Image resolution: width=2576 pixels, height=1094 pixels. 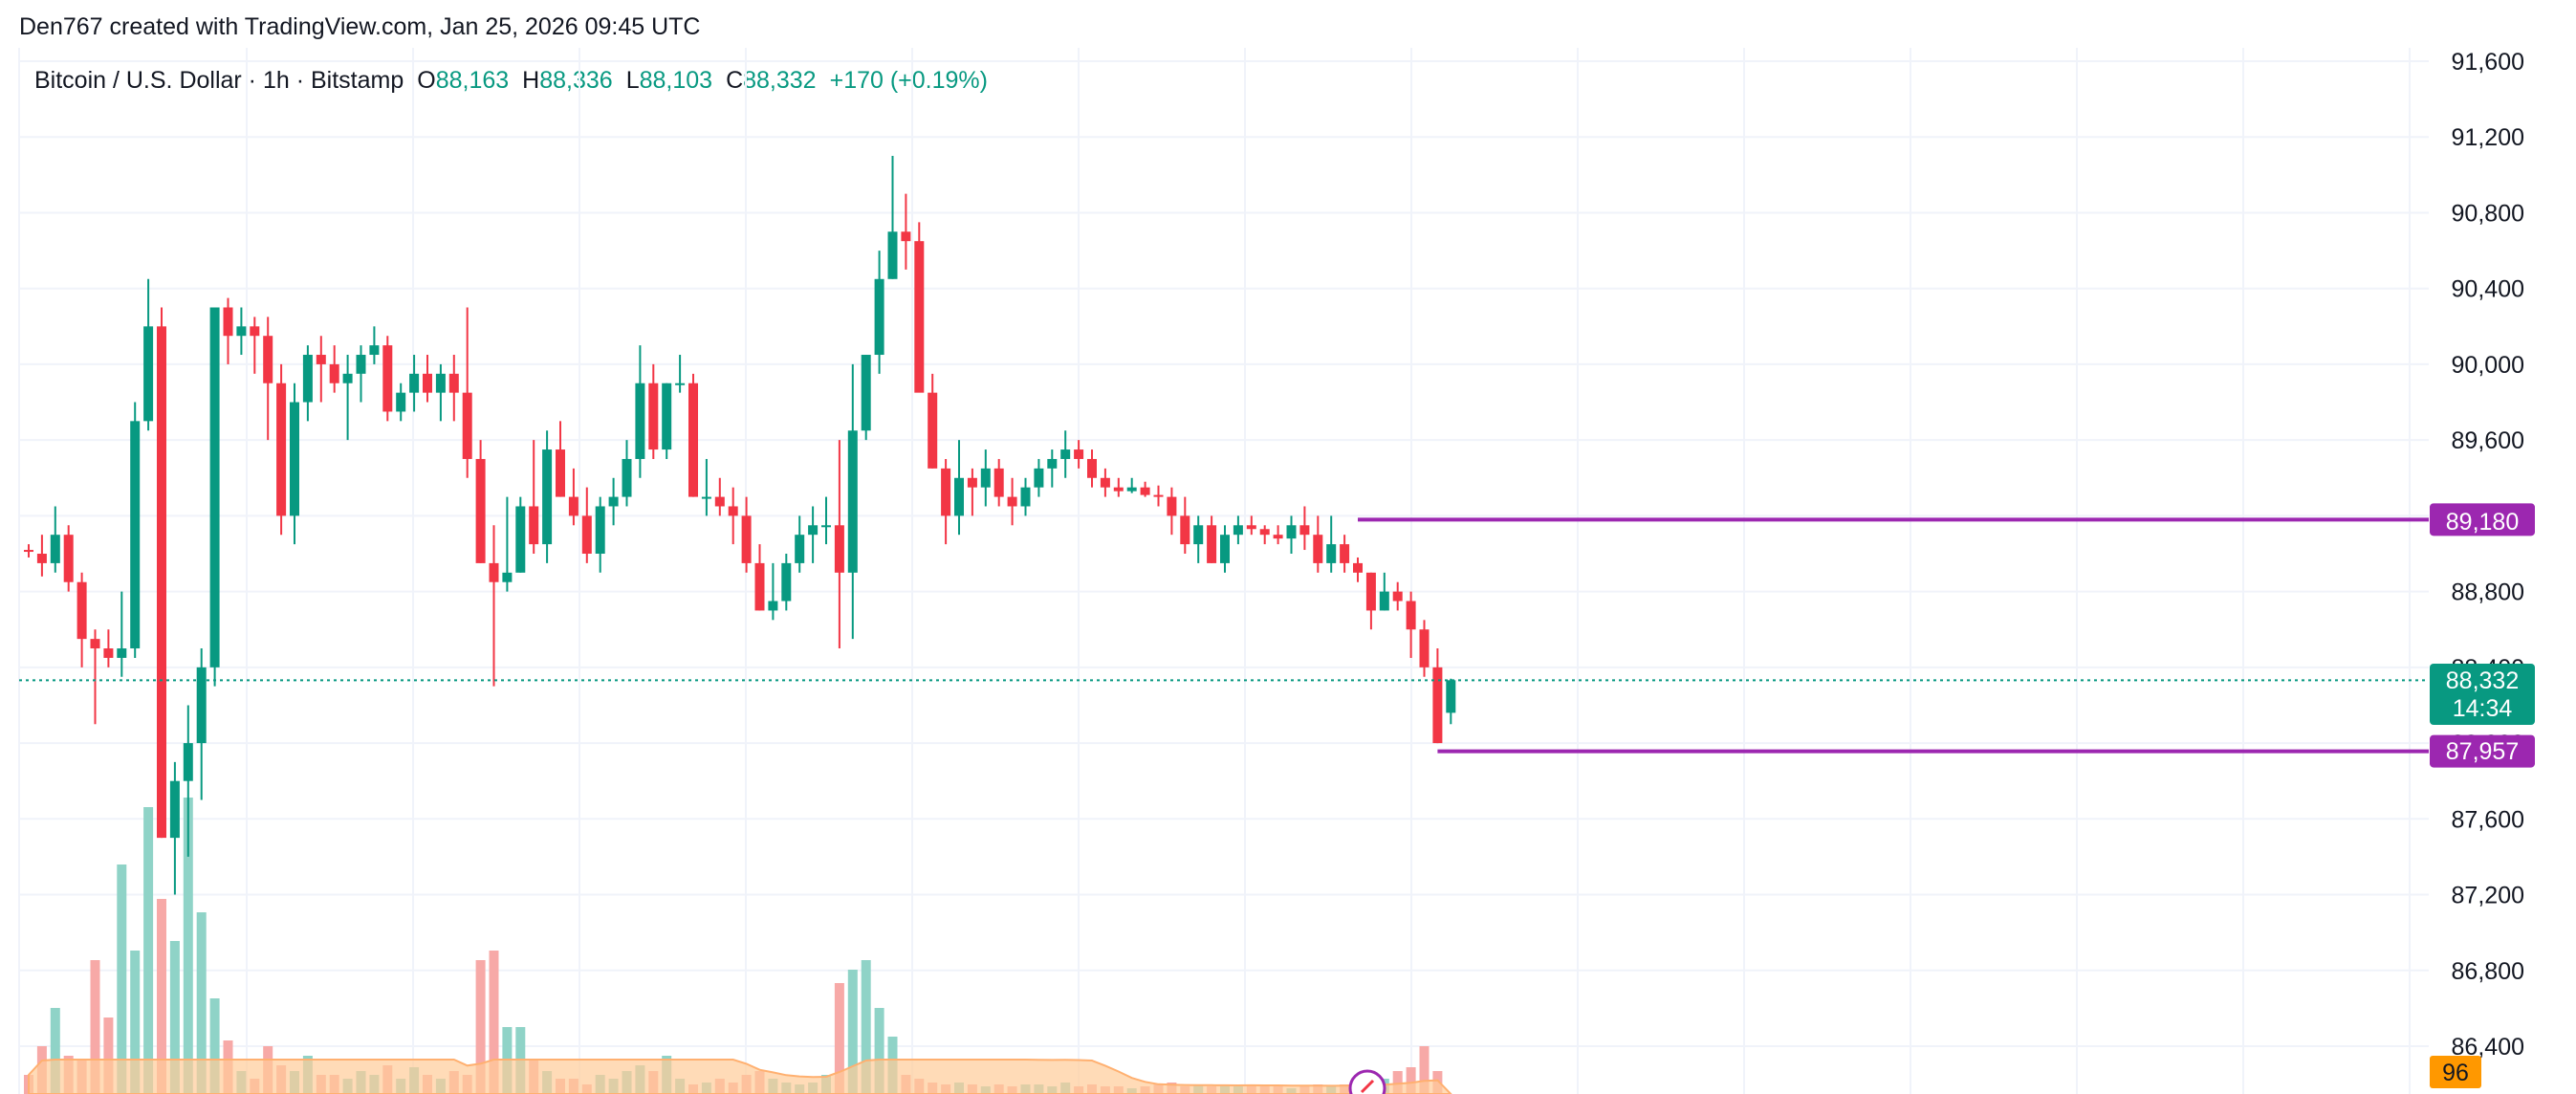 I want to click on lower-level-price: 87,957, so click(x=2482, y=751).